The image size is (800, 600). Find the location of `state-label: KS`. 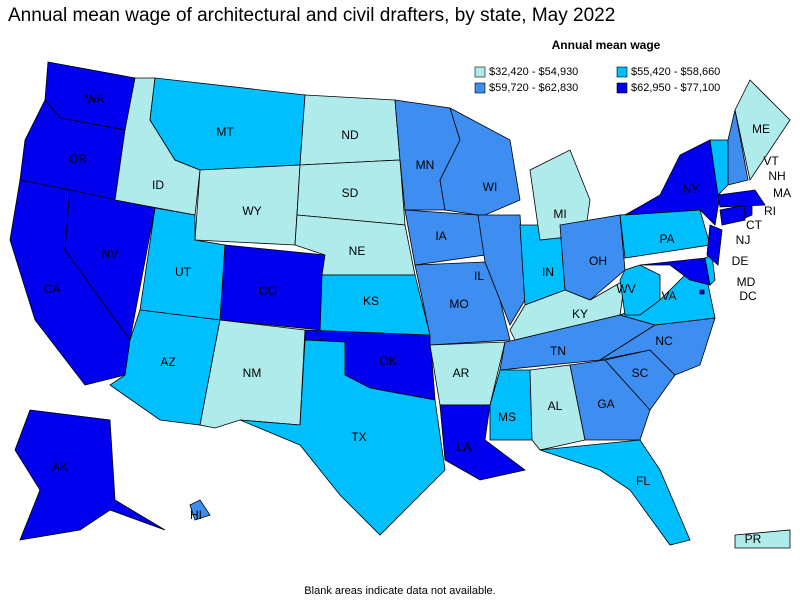

state-label: KS is located at coordinates (371, 301).